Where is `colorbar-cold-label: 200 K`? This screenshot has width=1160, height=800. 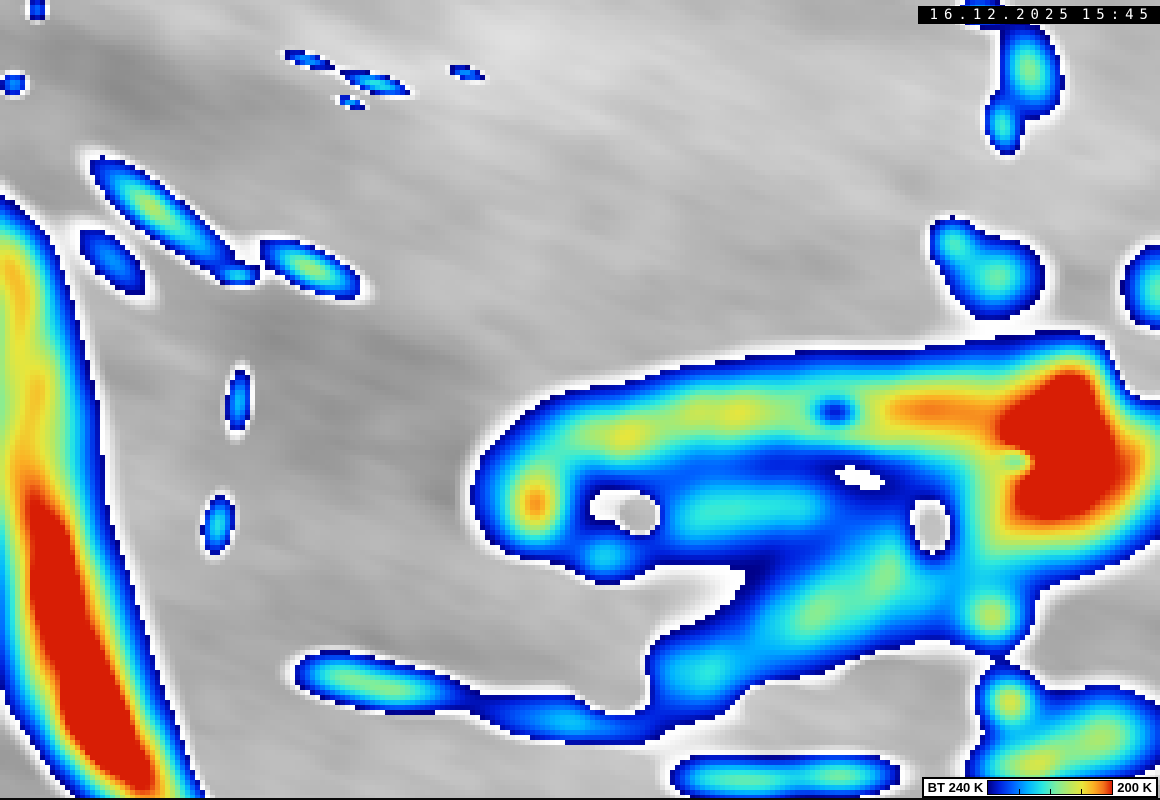 colorbar-cold-label: 200 K is located at coordinates (1134, 787).